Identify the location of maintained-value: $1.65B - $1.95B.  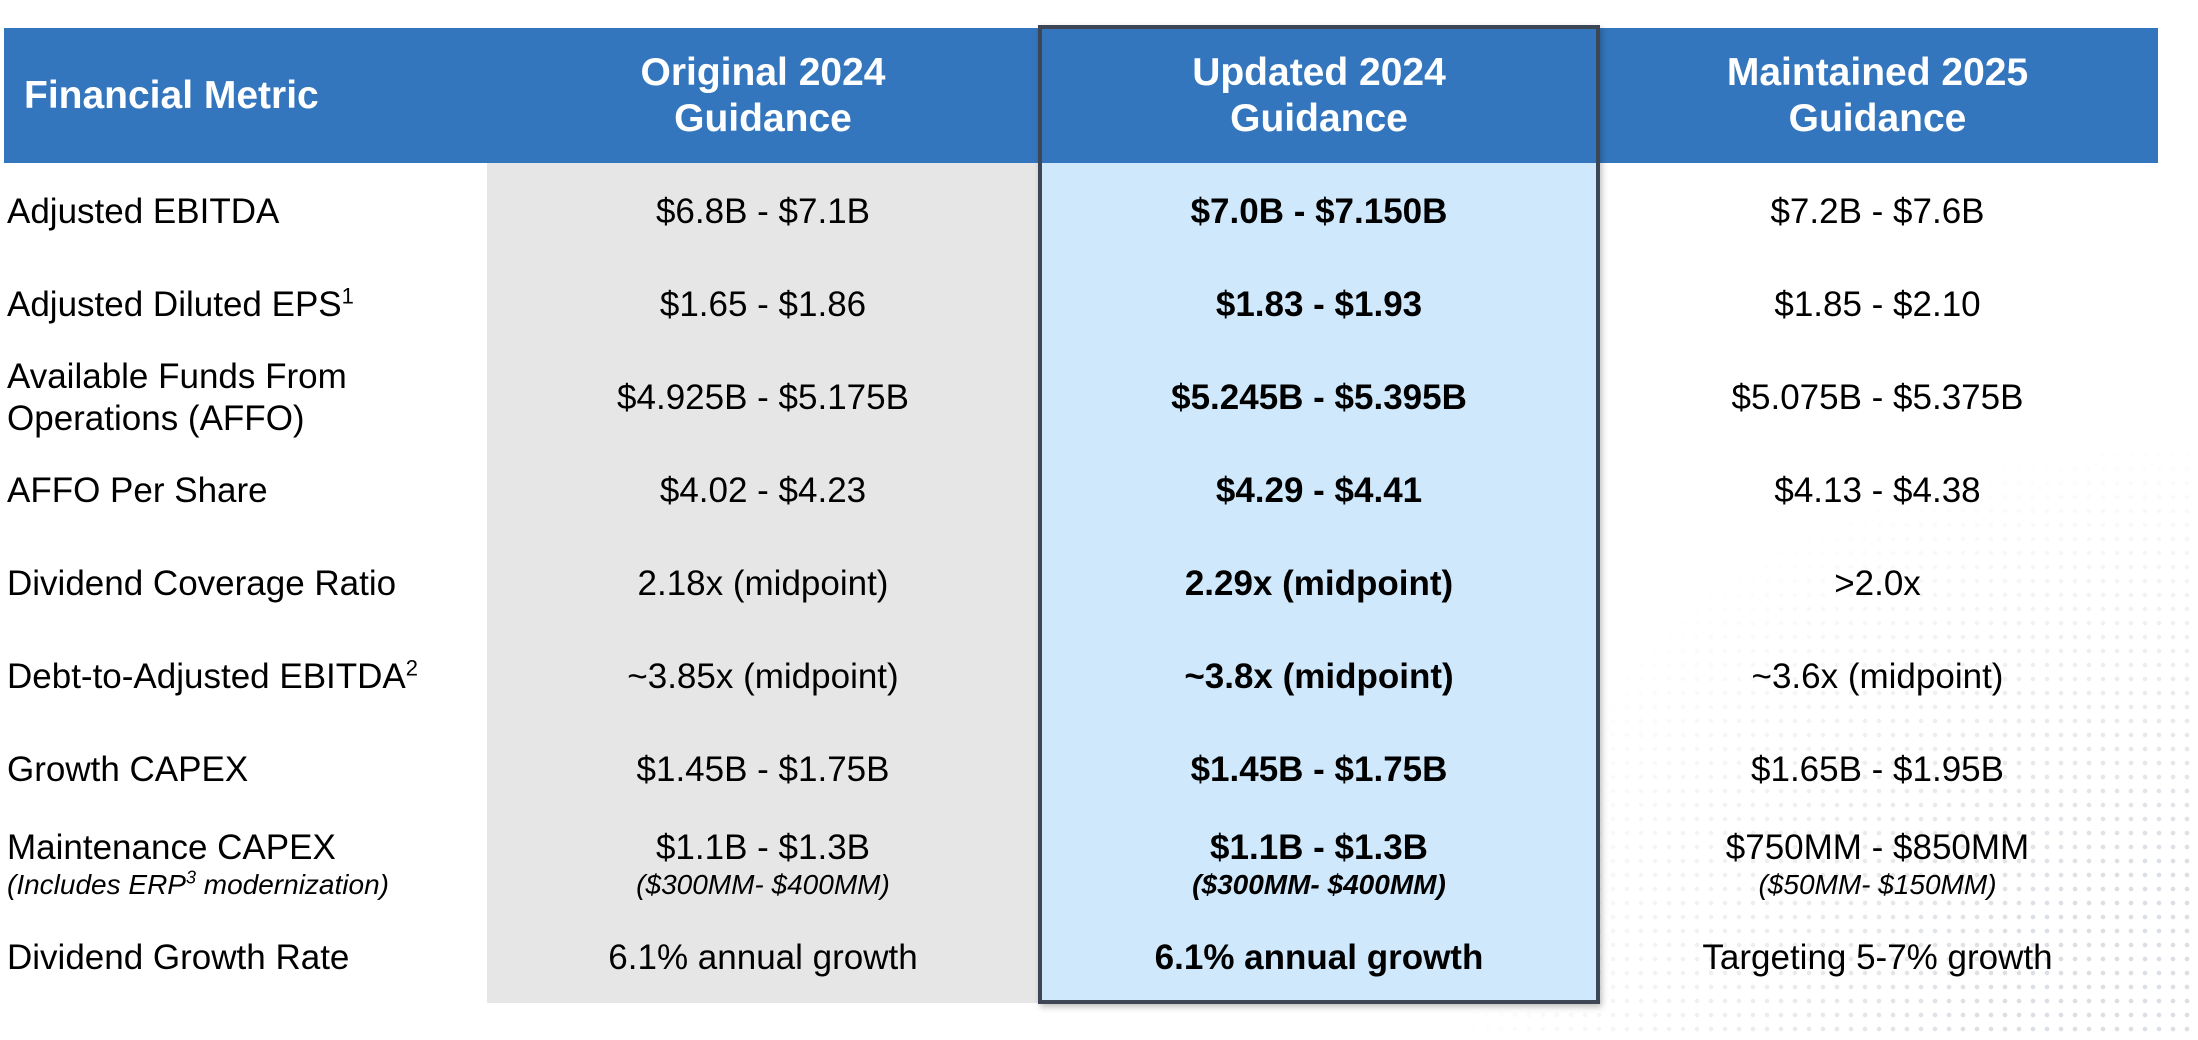
(1877, 769).